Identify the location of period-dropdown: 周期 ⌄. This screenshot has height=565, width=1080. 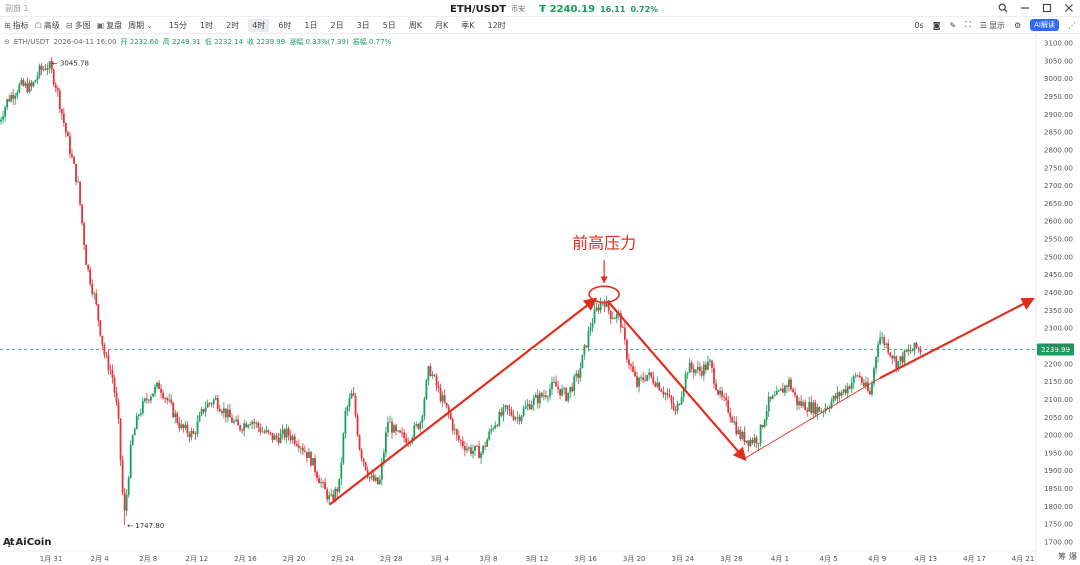
(140, 25).